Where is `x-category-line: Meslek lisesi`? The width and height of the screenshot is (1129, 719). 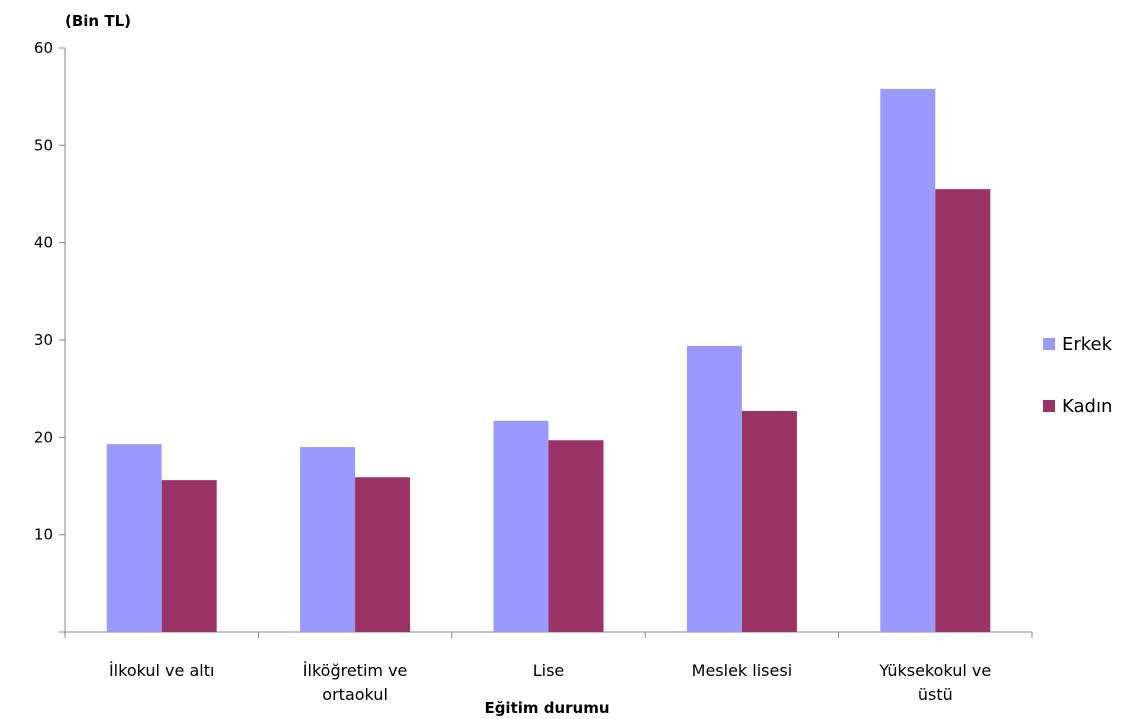 x-category-line: Meslek lisesi is located at coordinates (742, 670).